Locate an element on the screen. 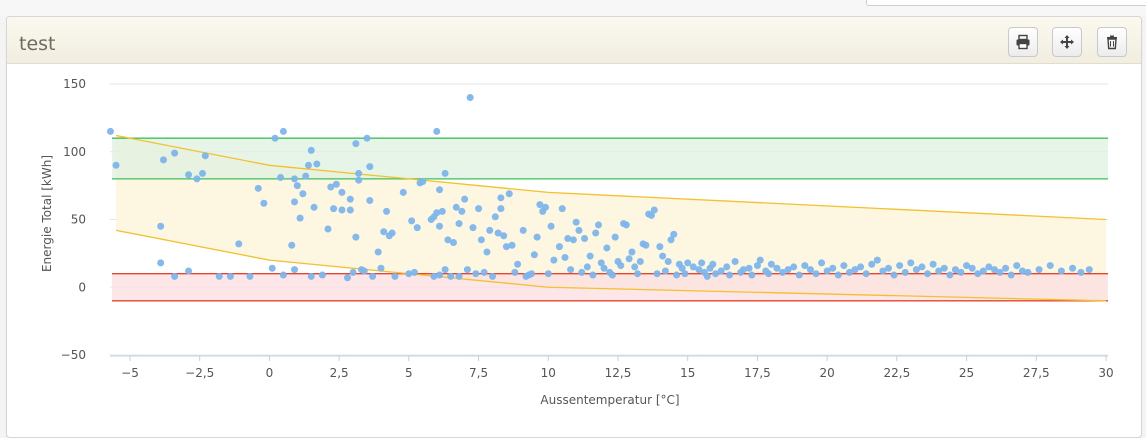  x-tick-label: 10 is located at coordinates (548, 373).